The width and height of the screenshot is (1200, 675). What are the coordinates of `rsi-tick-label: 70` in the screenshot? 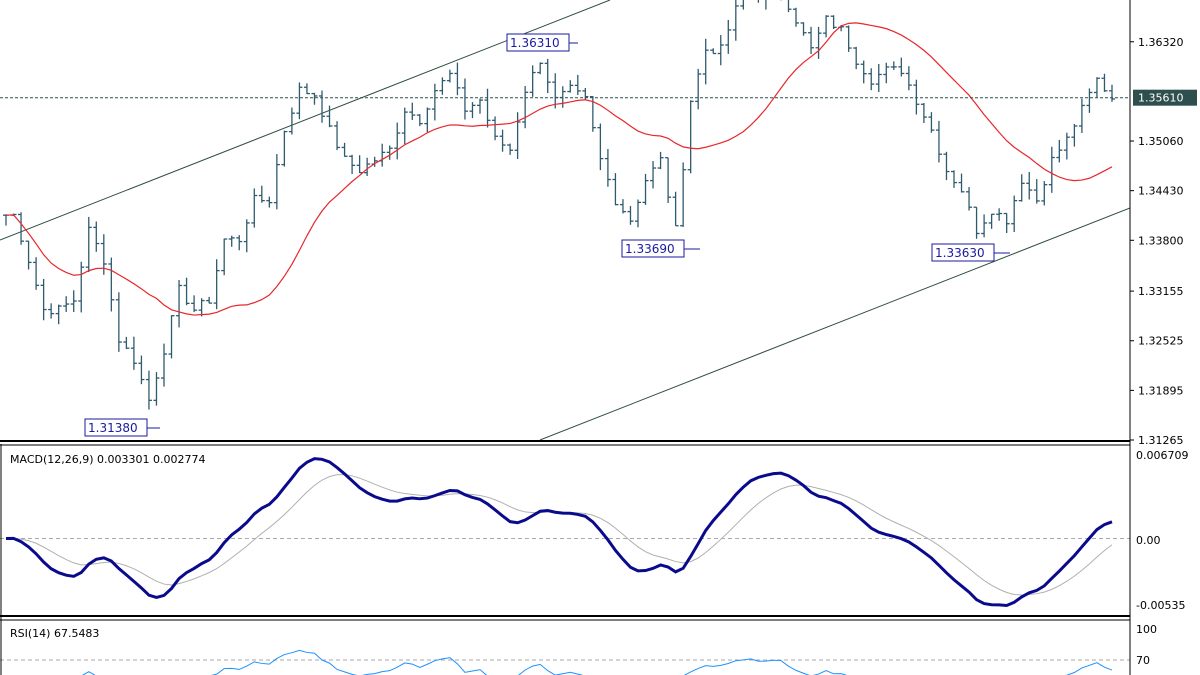 It's located at (1143, 660).